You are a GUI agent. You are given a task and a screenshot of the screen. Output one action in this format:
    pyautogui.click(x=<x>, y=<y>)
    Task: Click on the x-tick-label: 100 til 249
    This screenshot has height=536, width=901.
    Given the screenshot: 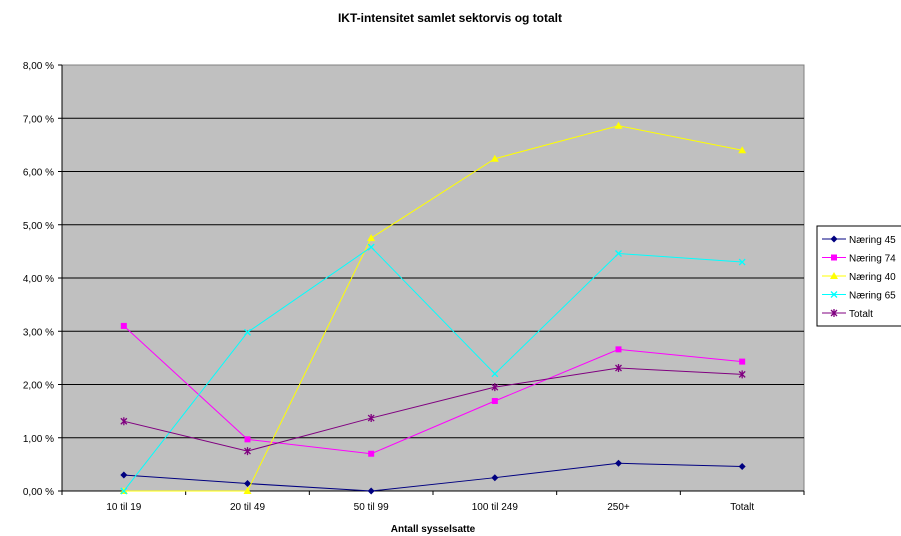 What is the action you would take?
    pyautogui.click(x=495, y=507)
    